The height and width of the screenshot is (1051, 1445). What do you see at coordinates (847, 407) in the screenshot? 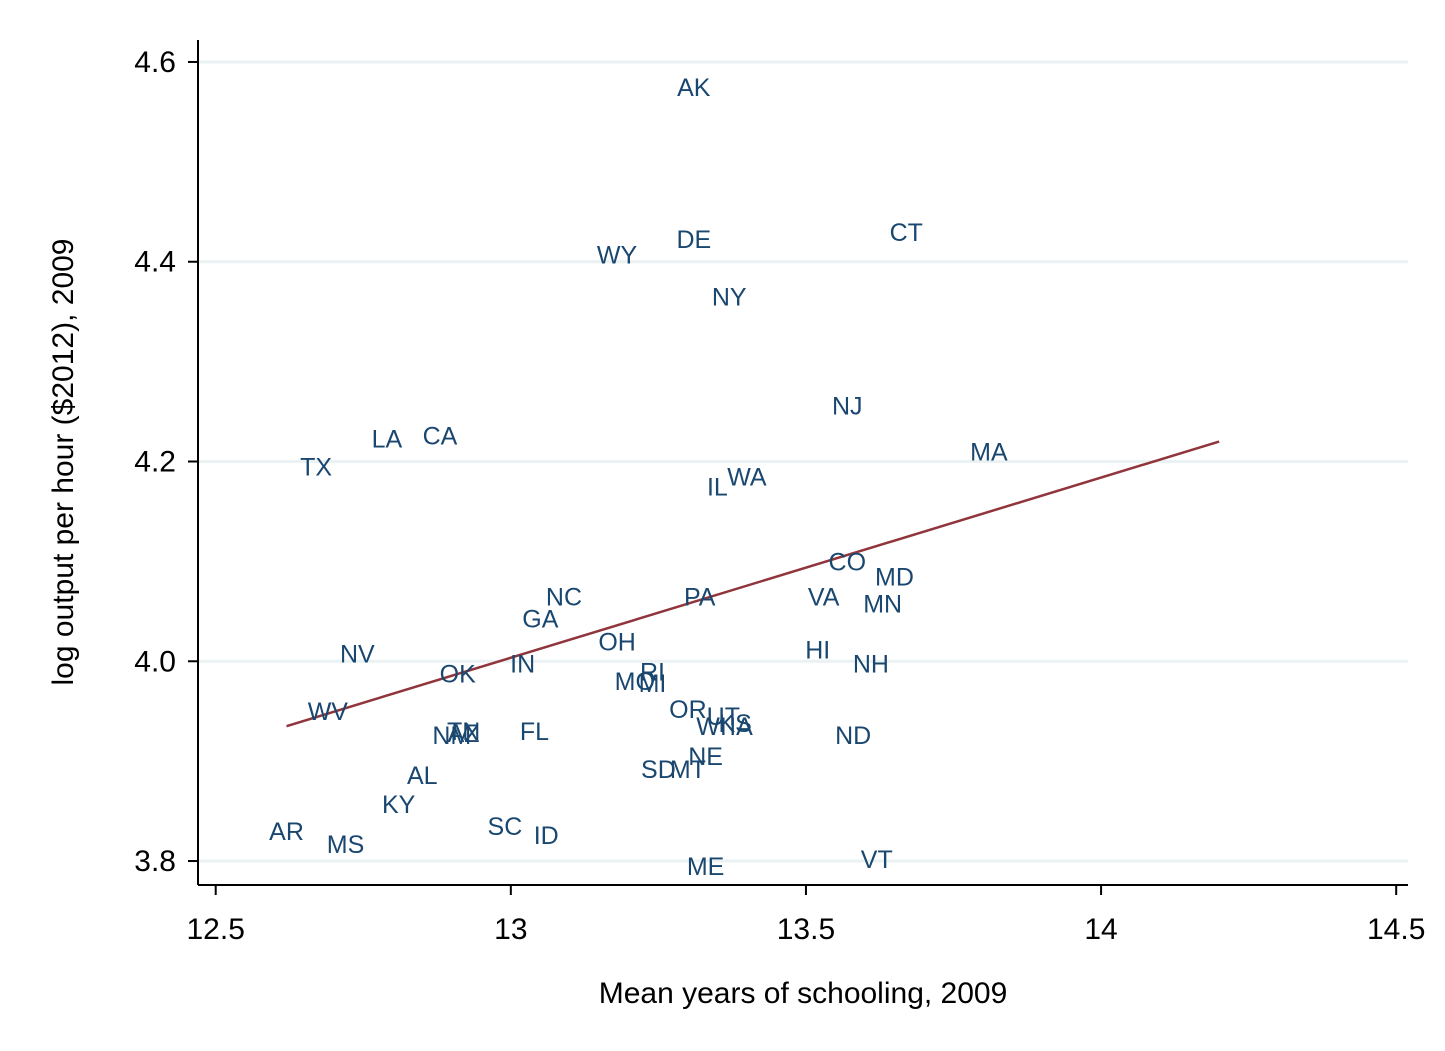
I see `point-label-nj: NJ` at bounding box center [847, 407].